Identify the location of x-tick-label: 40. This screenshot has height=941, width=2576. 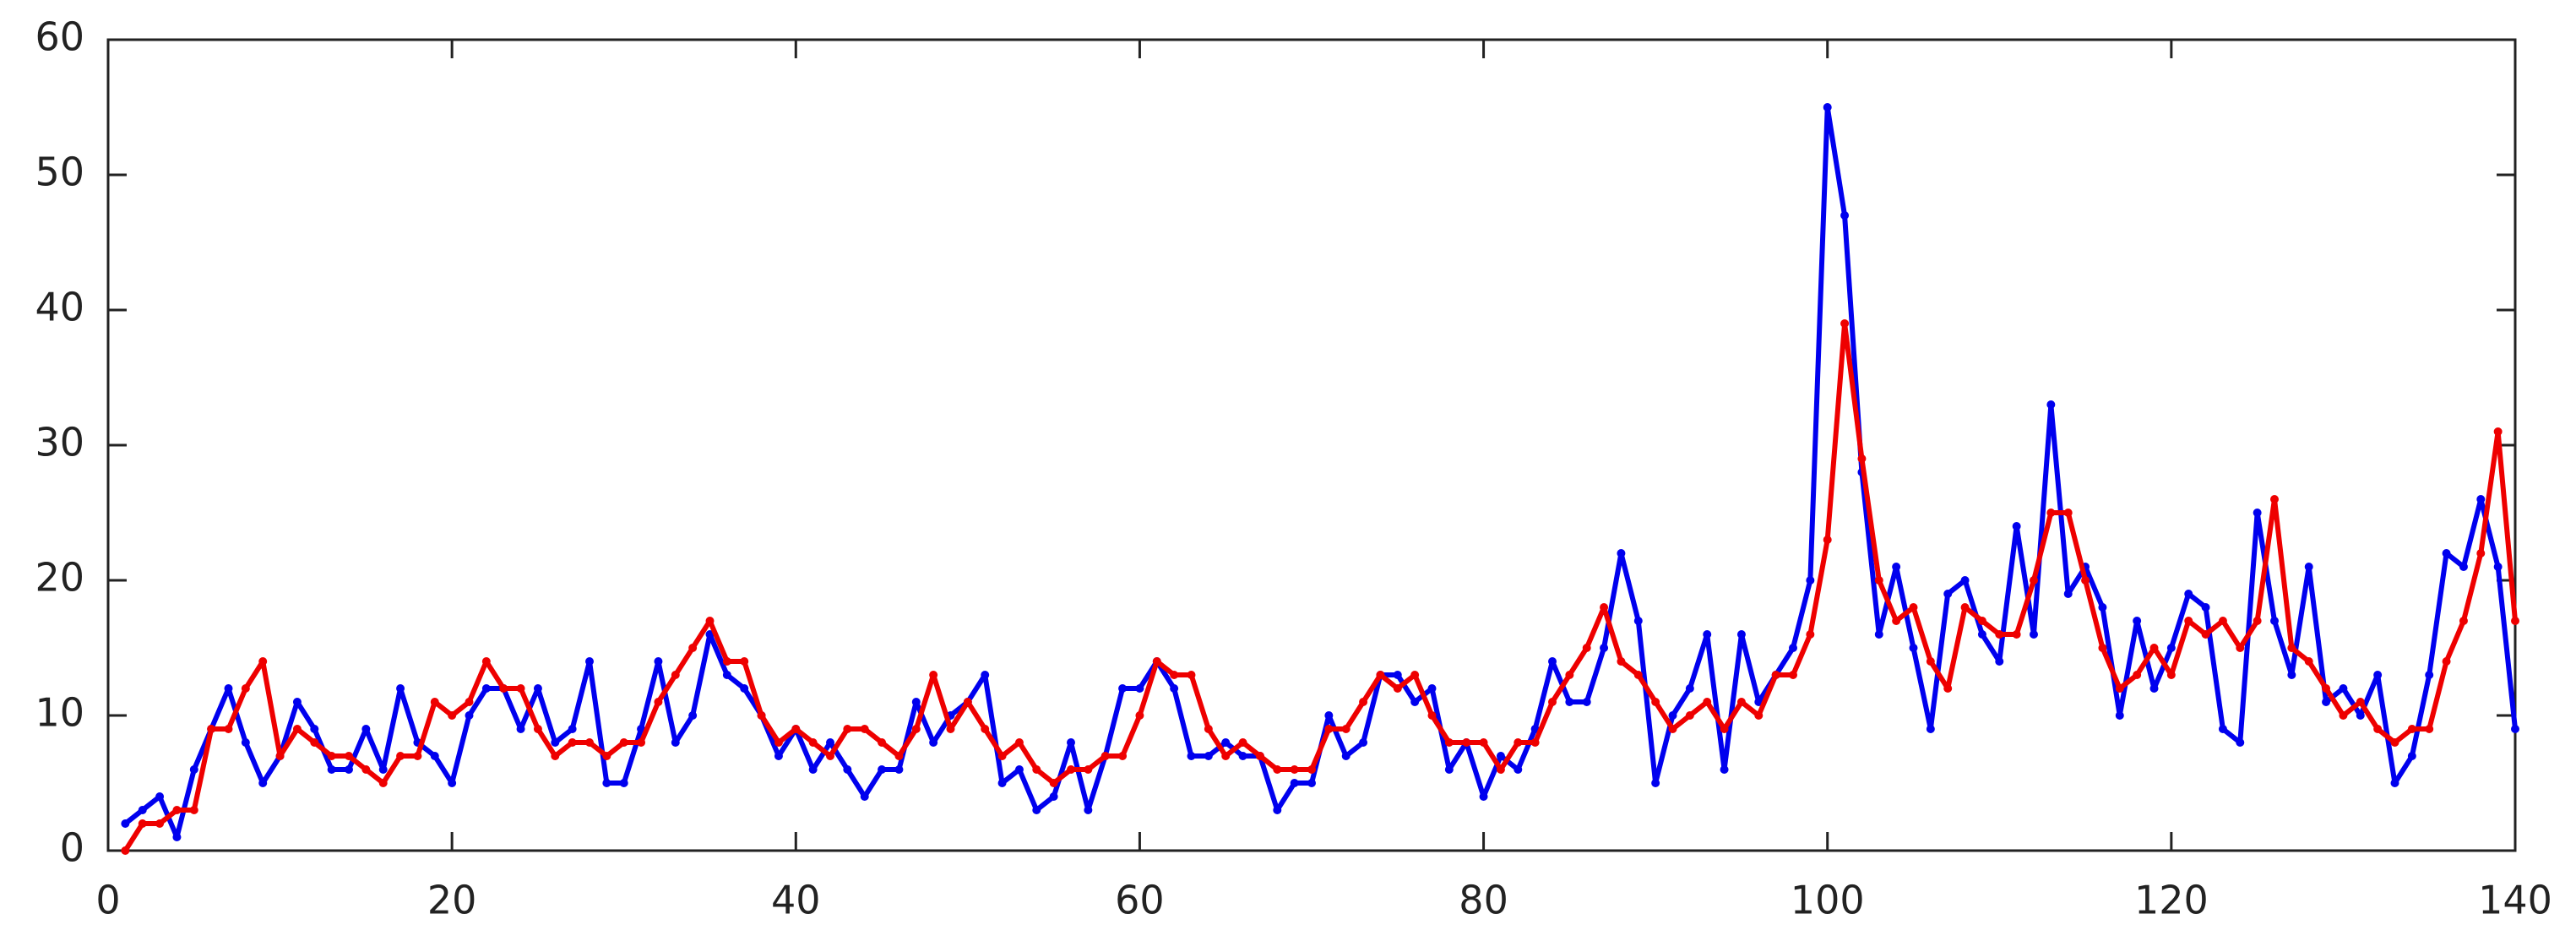
(796, 900).